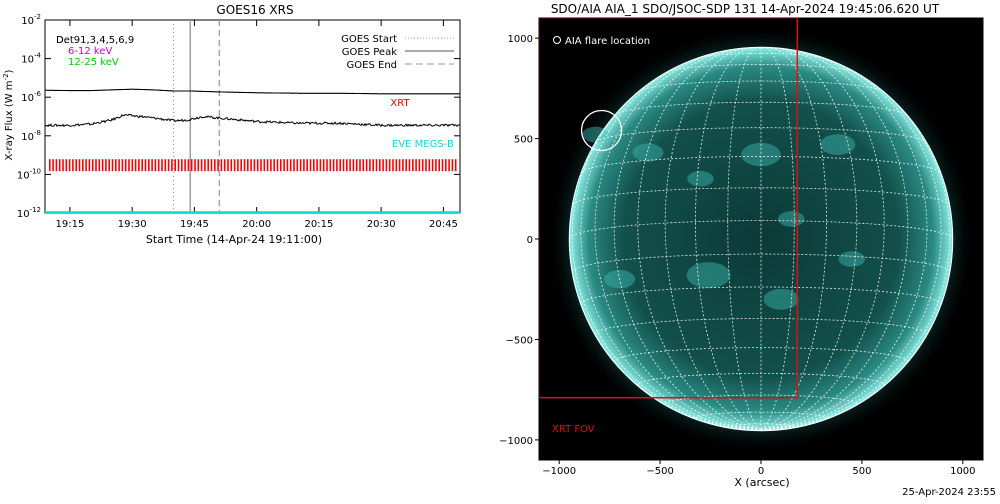 This screenshot has width=1000, height=504. I want to click on aia-y-tick-label: 500, so click(523, 140).